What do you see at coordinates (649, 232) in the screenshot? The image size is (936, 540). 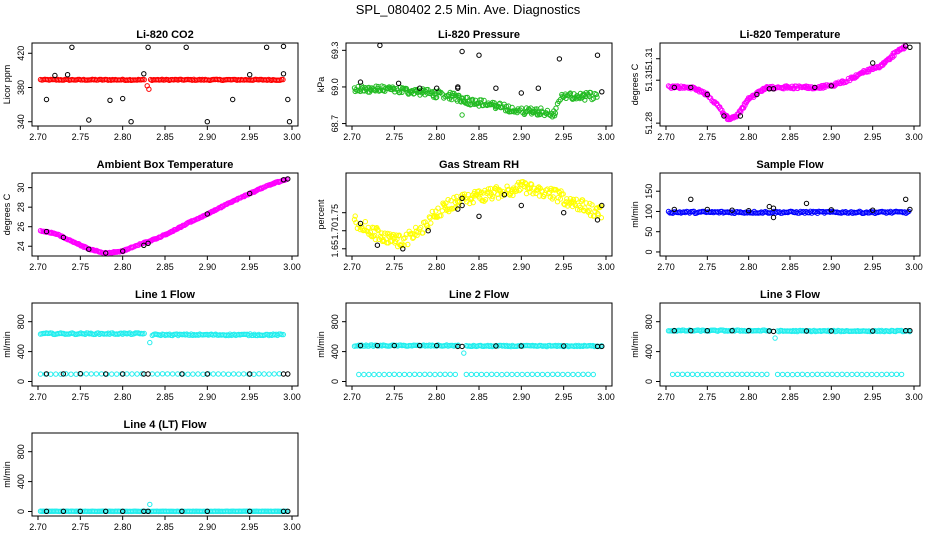 I see `y-tick-label: 50` at bounding box center [649, 232].